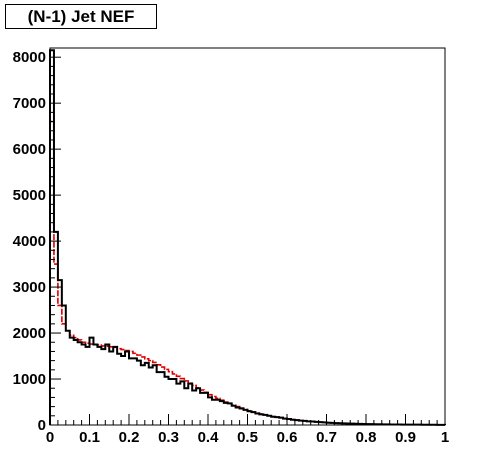 The width and height of the screenshot is (496, 472). Describe the element at coordinates (209, 437) in the screenshot. I see `x-tick-label: 0.4` at that location.